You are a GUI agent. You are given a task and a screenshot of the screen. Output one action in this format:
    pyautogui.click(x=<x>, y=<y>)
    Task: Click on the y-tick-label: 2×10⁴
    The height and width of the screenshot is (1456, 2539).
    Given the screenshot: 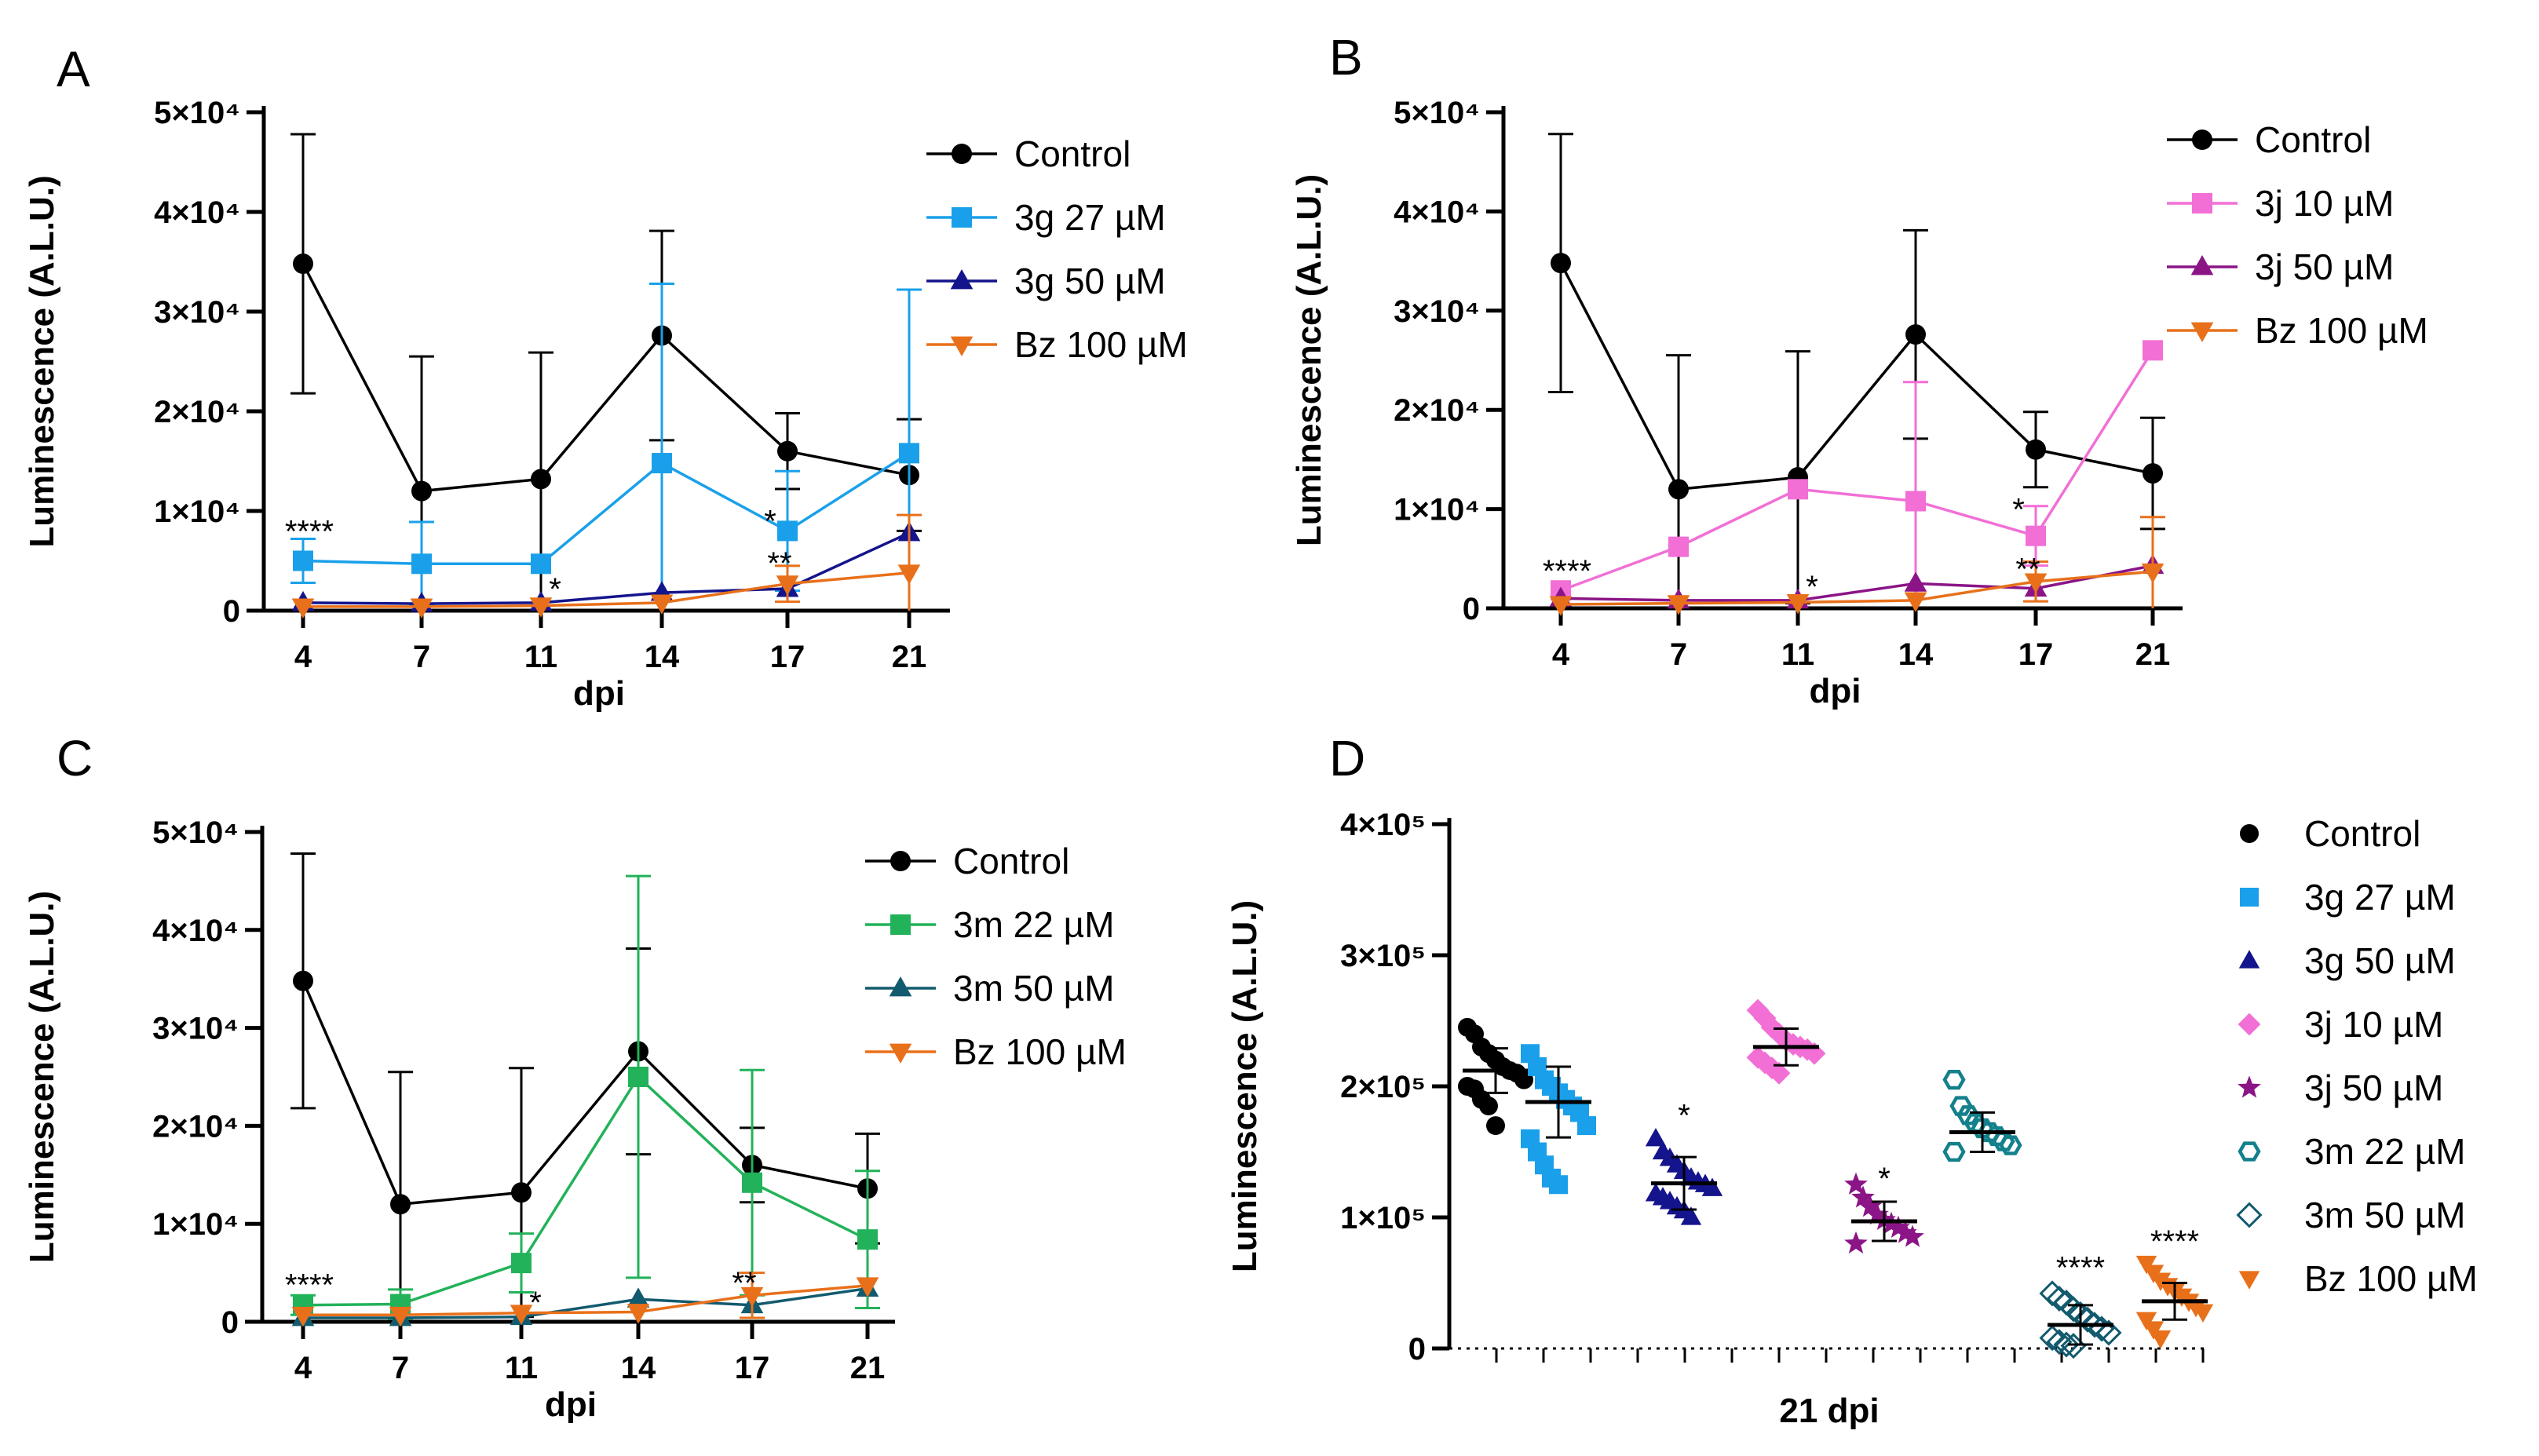 What is the action you would take?
    pyautogui.click(x=196, y=1126)
    